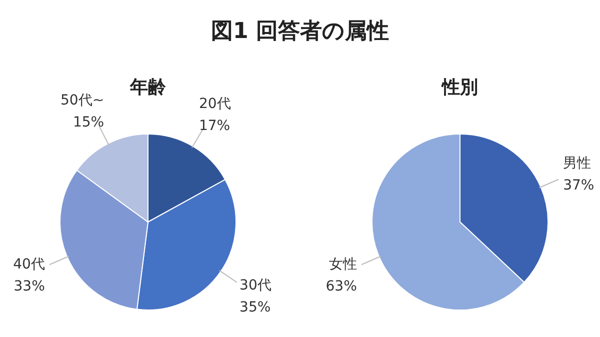  I want to click on slice-label: 30代, so click(256, 286).